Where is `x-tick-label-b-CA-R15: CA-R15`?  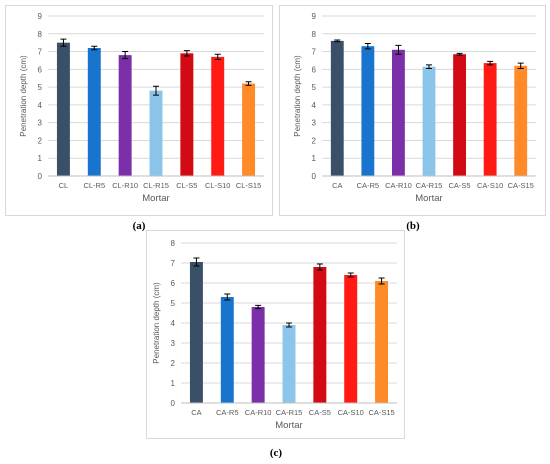 x-tick-label-b-CA-R15: CA-R15 is located at coordinates (429, 185).